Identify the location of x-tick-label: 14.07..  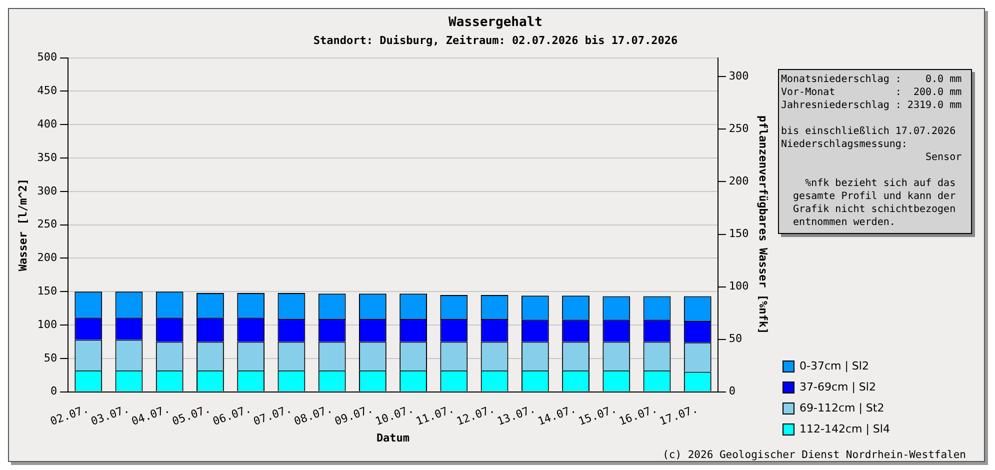
(557, 415).